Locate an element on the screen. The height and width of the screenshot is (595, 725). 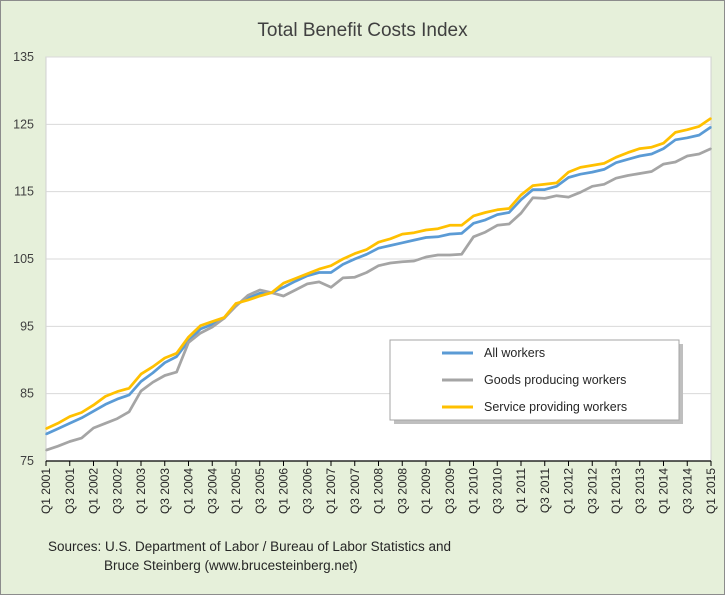
sources-line-2: Bruce Steinberg (www.brucesteinberg.net) is located at coordinates (231, 565).